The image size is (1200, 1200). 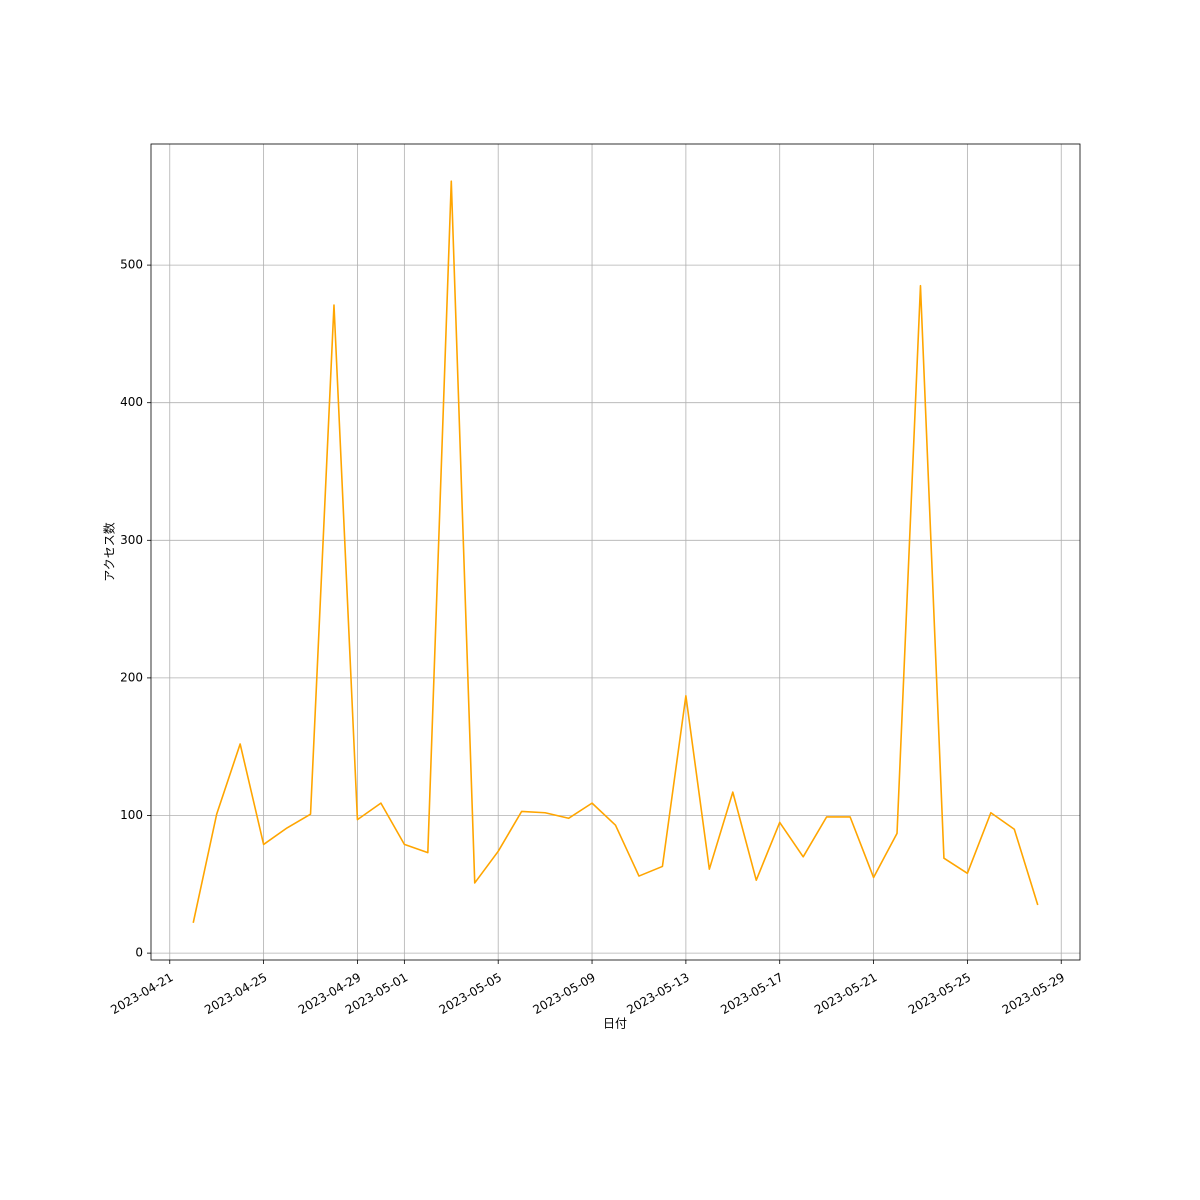 I want to click on y-tick-label: 0, so click(x=139, y=953).